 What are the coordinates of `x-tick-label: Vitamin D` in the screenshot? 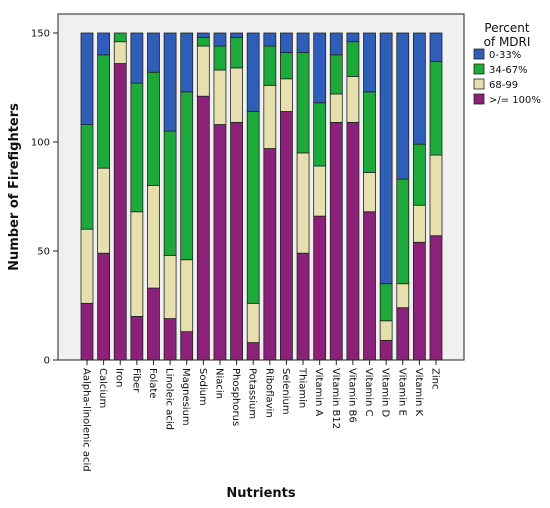 It's located at (385, 392).